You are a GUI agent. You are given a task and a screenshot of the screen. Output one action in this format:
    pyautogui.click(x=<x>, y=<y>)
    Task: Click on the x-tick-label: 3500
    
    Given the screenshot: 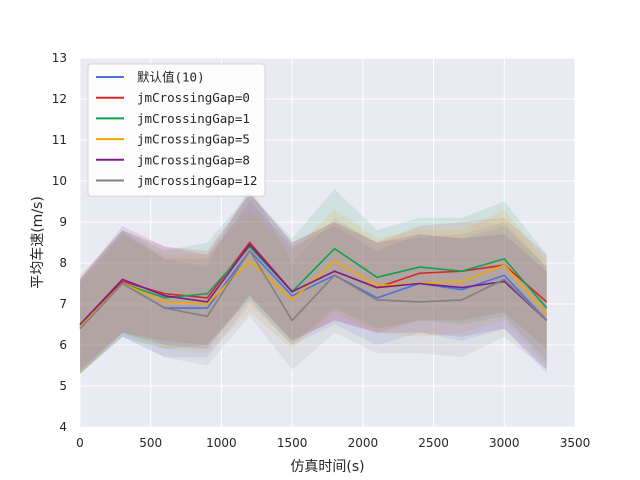 What is the action you would take?
    pyautogui.click(x=575, y=443)
    